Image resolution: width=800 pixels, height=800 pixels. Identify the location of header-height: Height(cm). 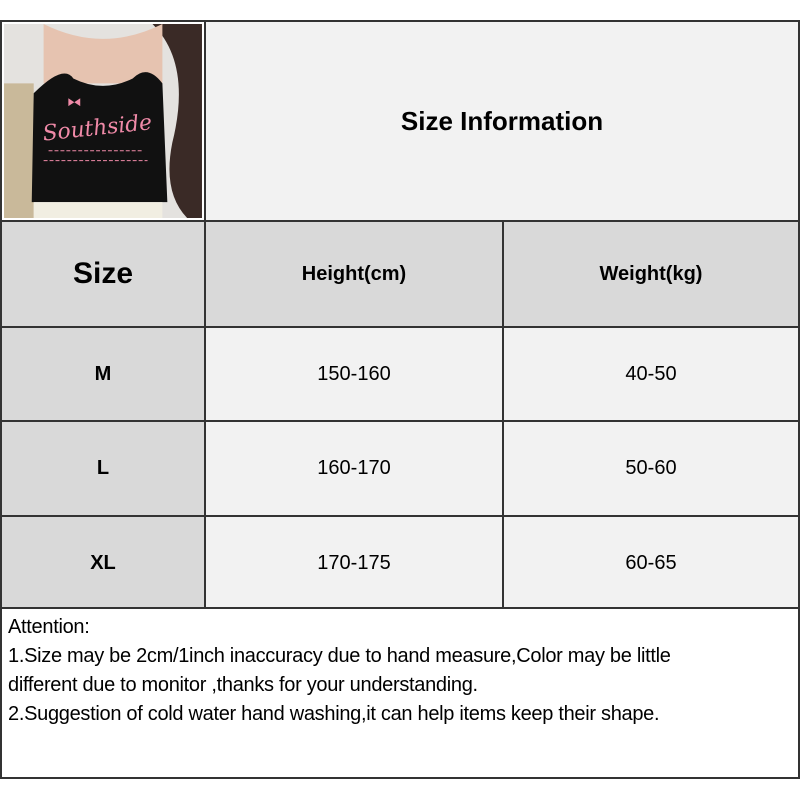
(354, 274).